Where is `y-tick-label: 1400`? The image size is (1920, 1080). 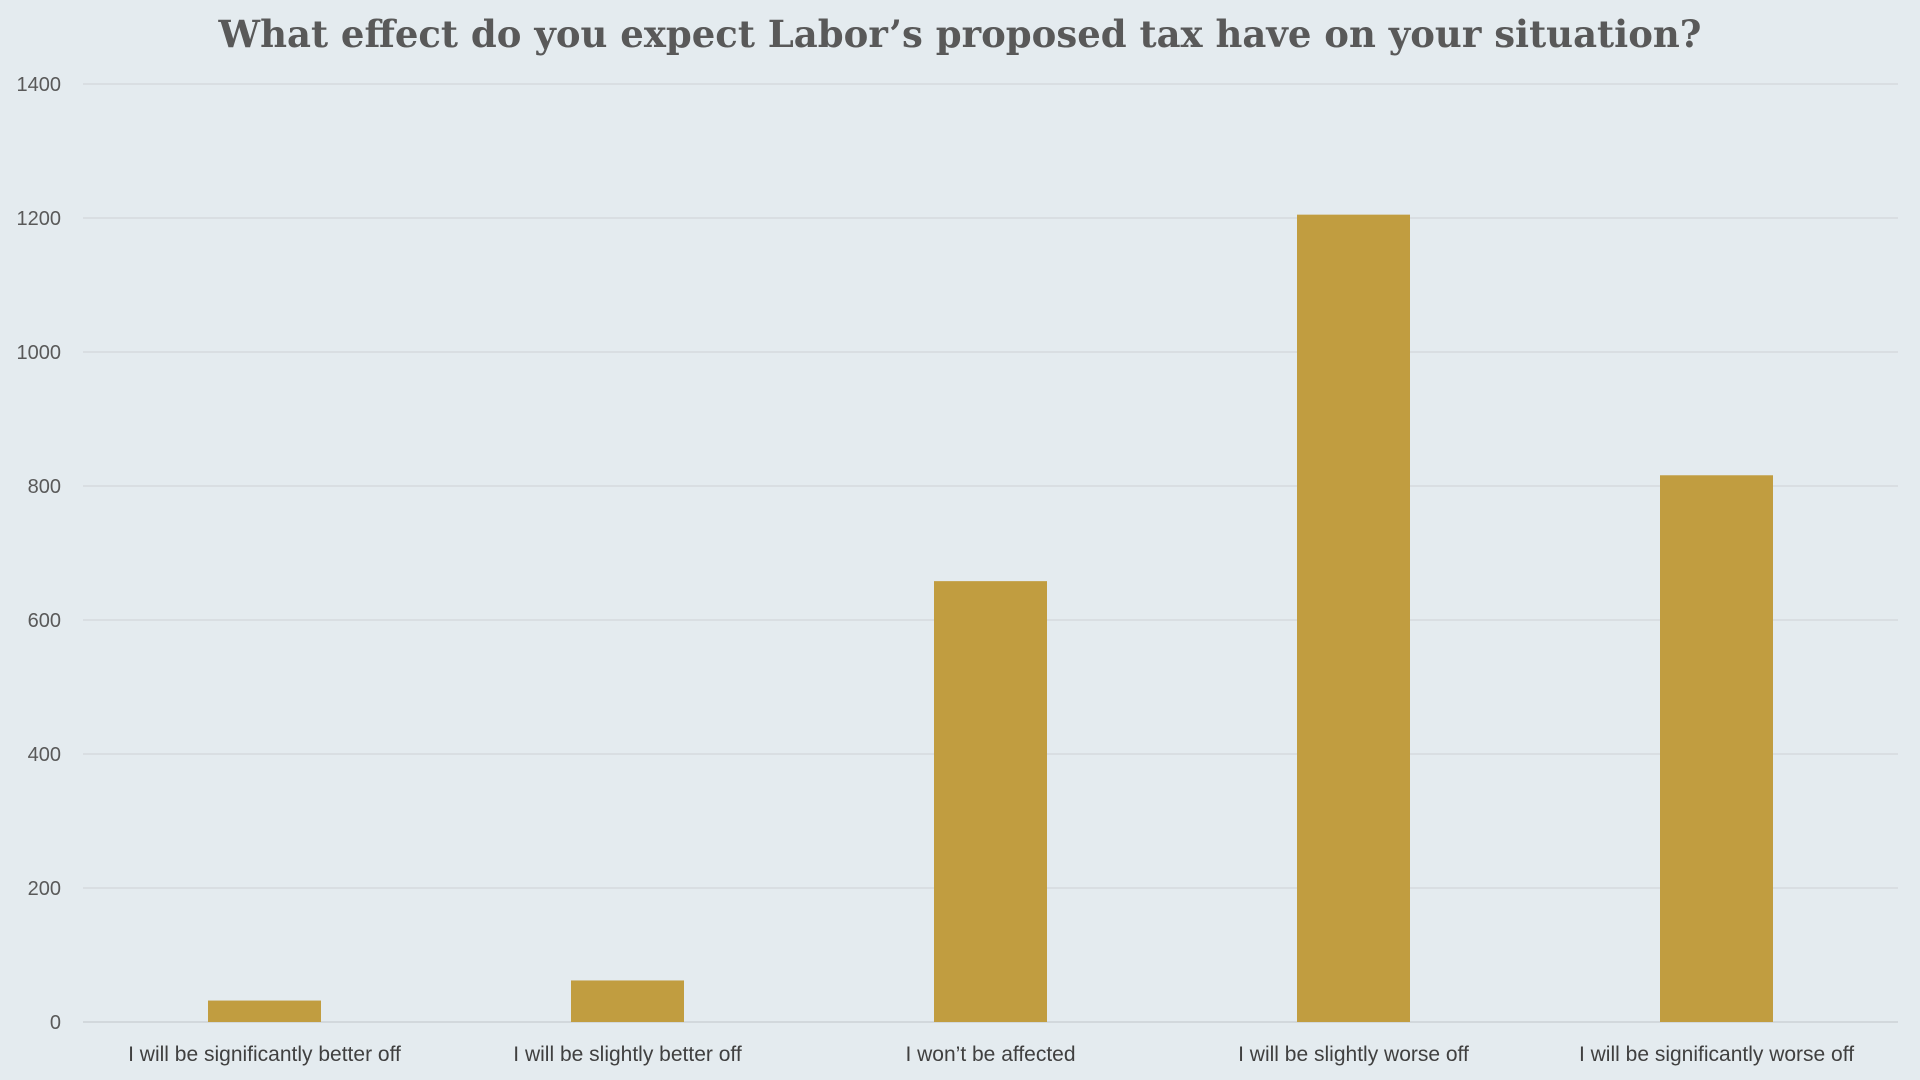 y-tick-label: 1400 is located at coordinates (39, 85).